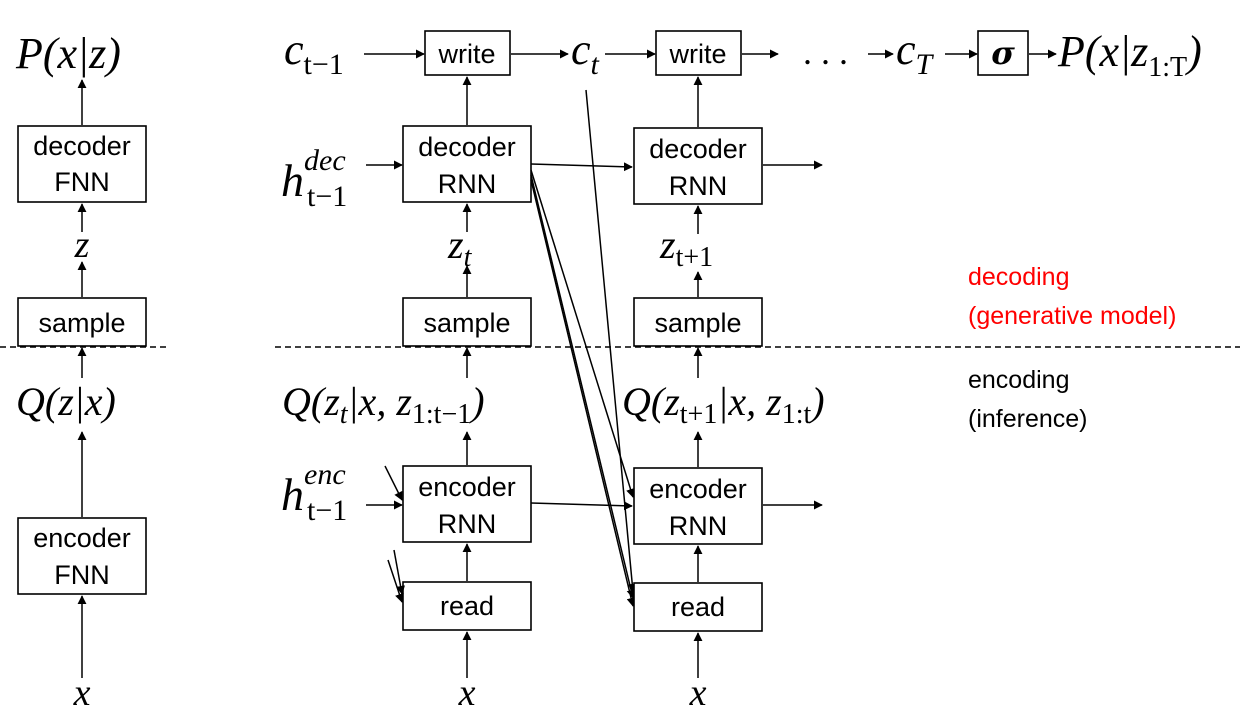  I want to click on left-latent-label: z, so click(82, 245).